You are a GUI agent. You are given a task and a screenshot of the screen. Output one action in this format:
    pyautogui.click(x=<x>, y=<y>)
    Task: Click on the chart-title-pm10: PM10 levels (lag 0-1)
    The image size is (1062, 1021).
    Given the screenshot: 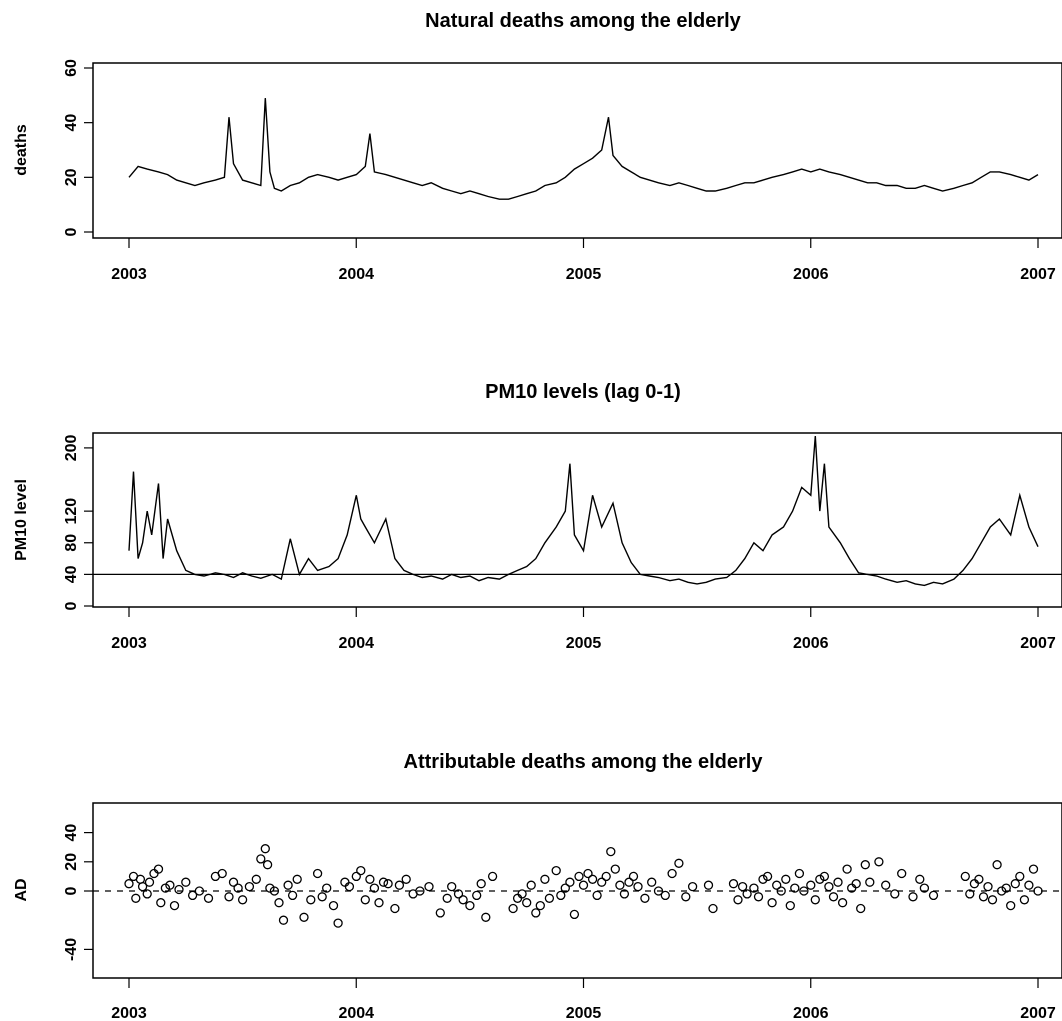 What is the action you would take?
    pyautogui.click(x=583, y=392)
    